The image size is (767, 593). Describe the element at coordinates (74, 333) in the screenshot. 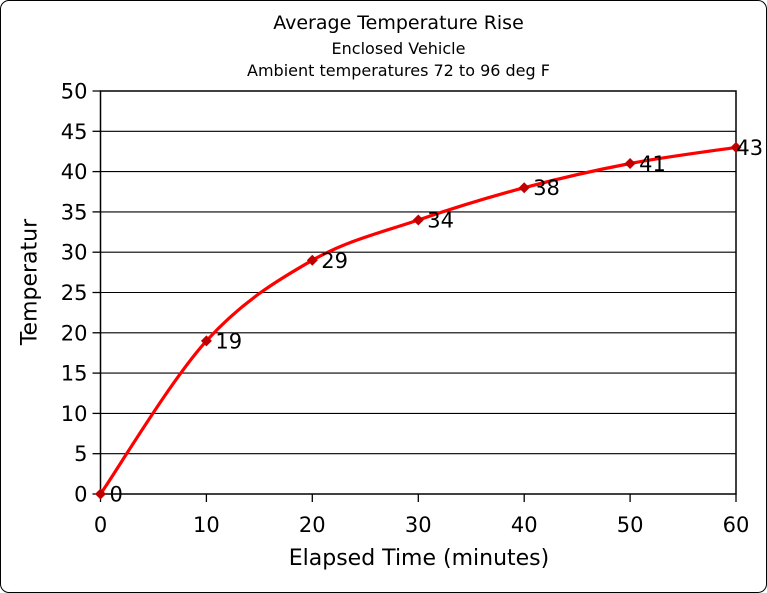

I see `y-tick-label: 20` at that location.